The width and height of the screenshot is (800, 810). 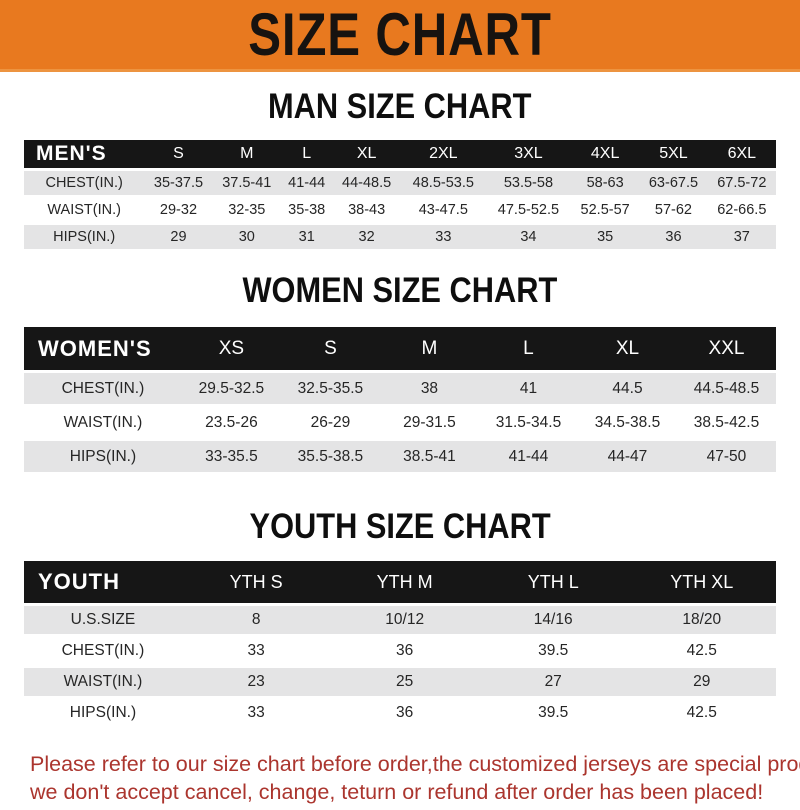 What do you see at coordinates (103, 348) in the screenshot?
I see `table-corner-label: WOMEN'S` at bounding box center [103, 348].